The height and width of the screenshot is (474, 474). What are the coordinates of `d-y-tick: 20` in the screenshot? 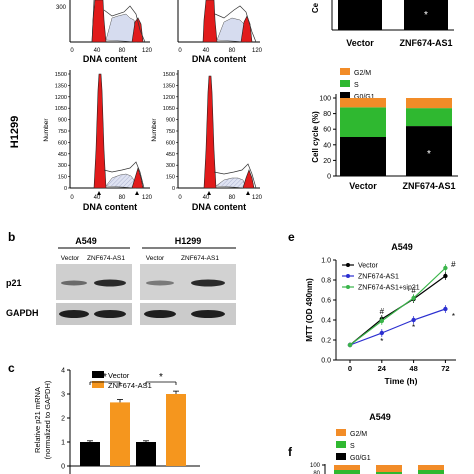 It's located at (327, 161).